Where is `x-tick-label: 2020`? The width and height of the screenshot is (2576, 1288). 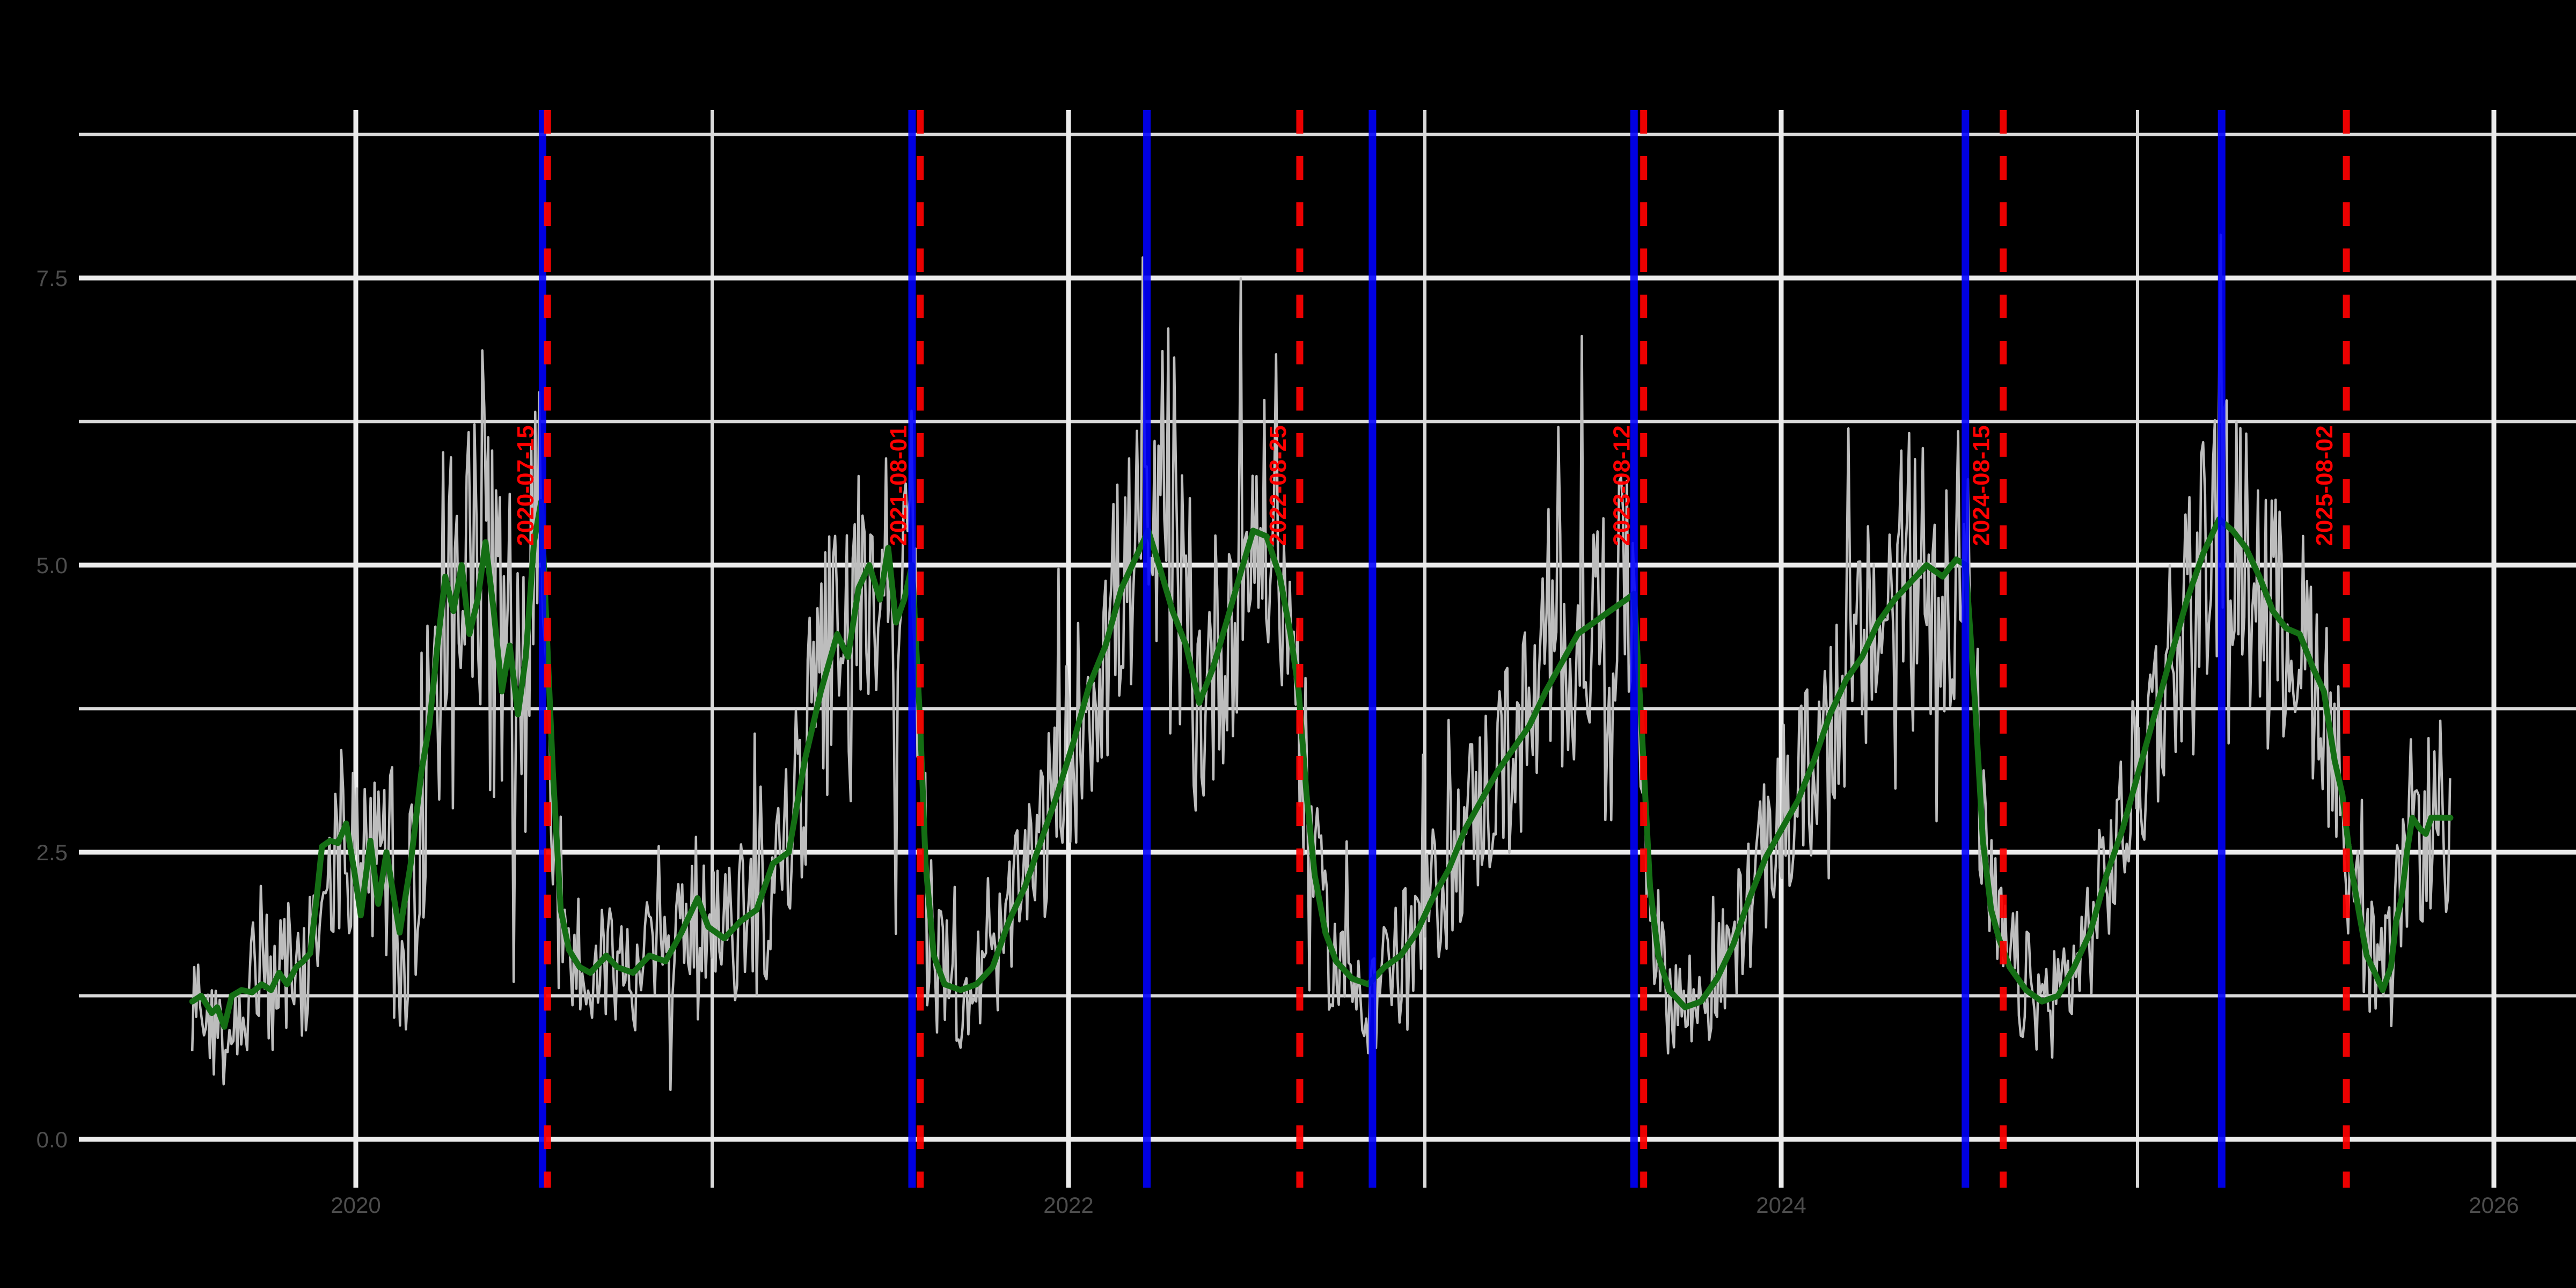 x-tick-label: 2020 is located at coordinates (355, 1205).